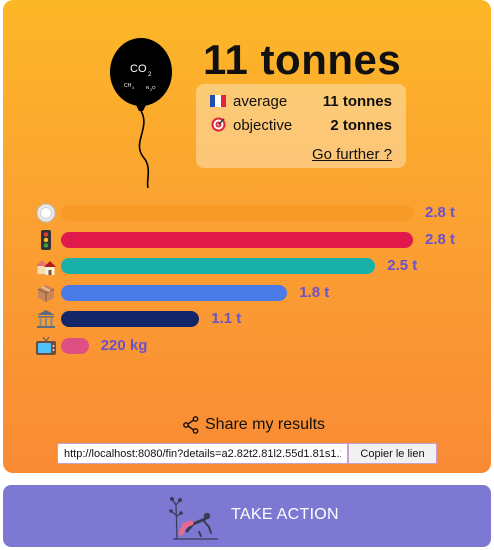  I want to click on bar-value-label: 220 kg, so click(124, 345).